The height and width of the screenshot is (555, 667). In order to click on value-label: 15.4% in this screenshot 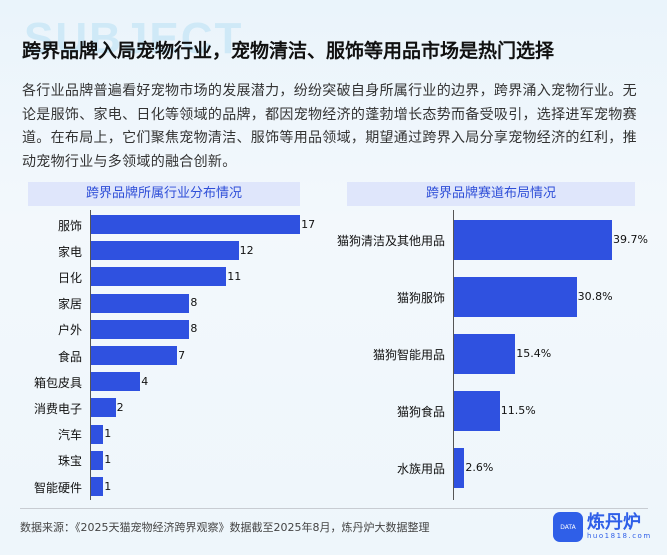, I will do `click(534, 353)`.